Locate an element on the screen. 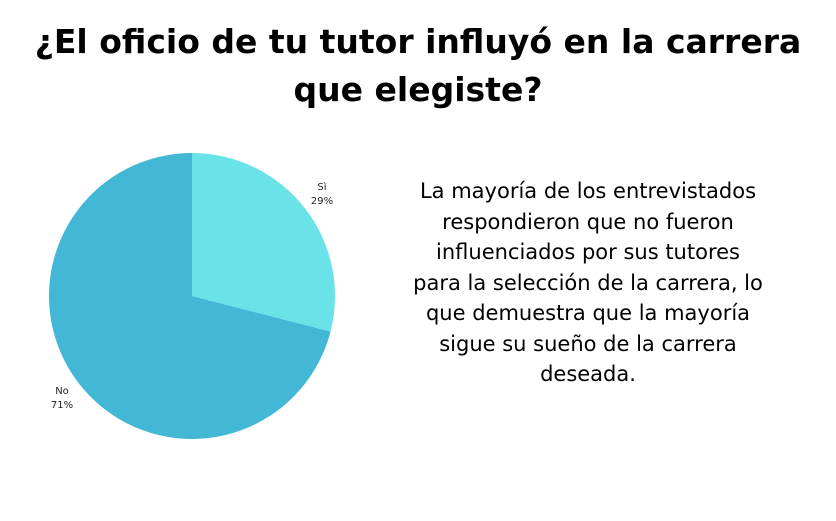  slice-percent-no: 71% is located at coordinates (62, 405).